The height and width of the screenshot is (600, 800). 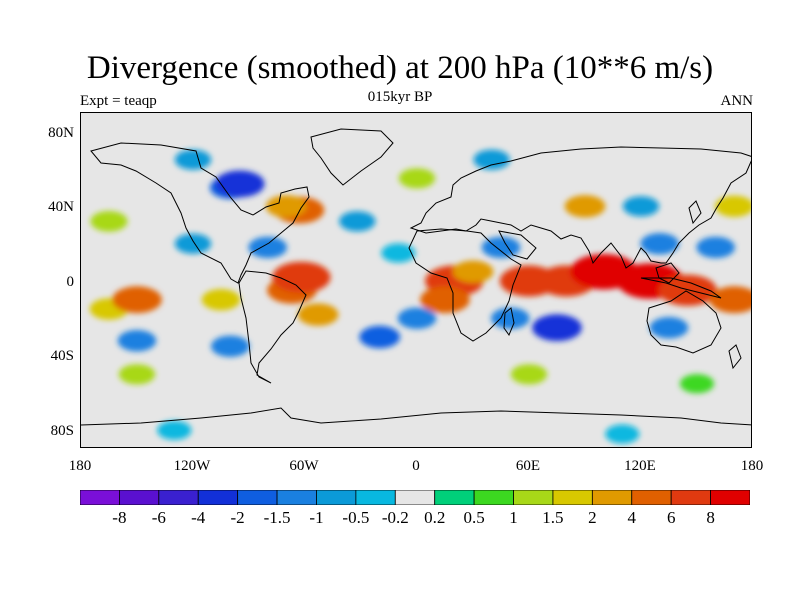 I want to click on coastline-africa, so click(x=465, y=285).